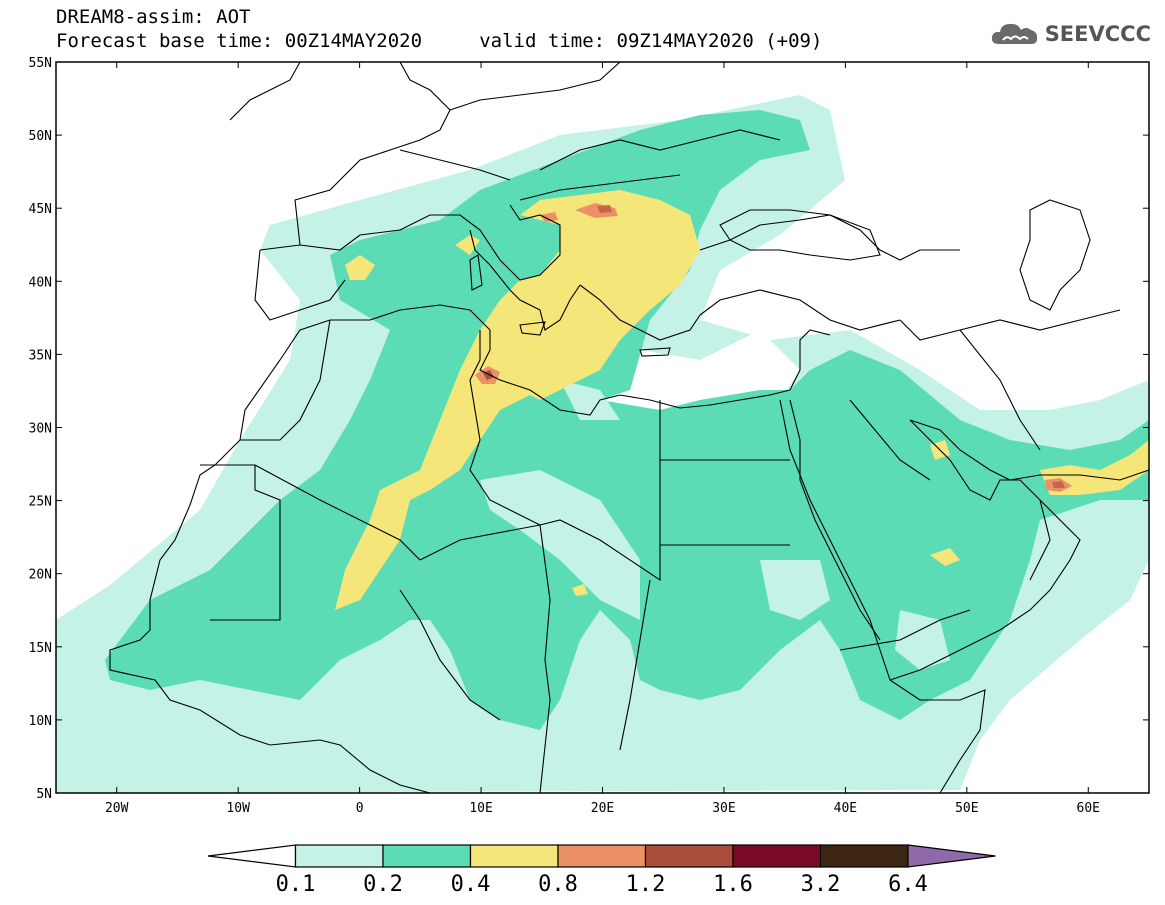 The width and height of the screenshot is (1165, 905). What do you see at coordinates (360, 808) in the screenshot?
I see `lon-tick-label: 0` at bounding box center [360, 808].